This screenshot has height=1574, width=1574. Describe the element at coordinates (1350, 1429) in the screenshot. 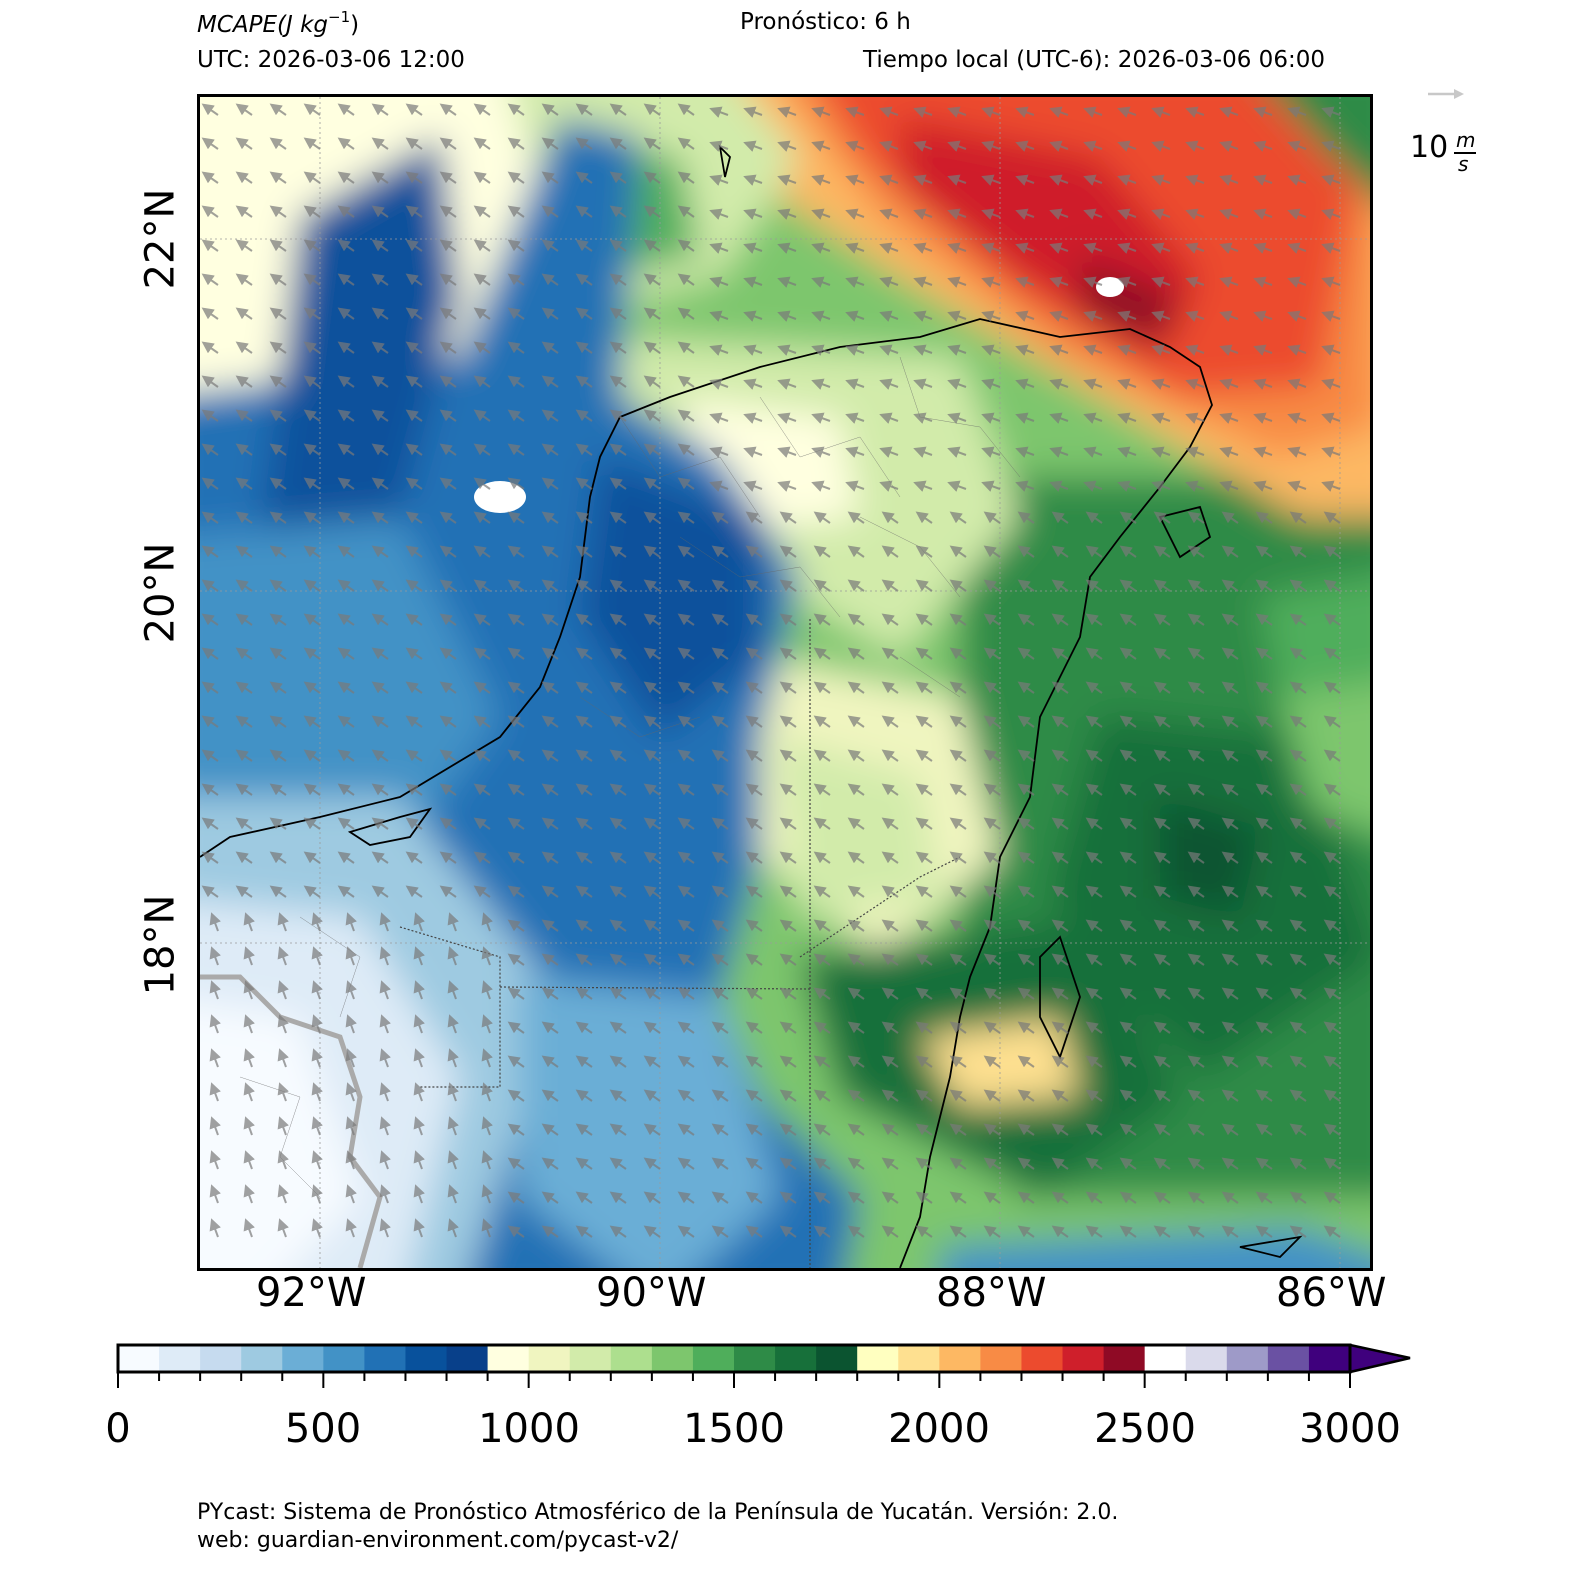

I see `colorbar-tick-label: 3000` at that location.